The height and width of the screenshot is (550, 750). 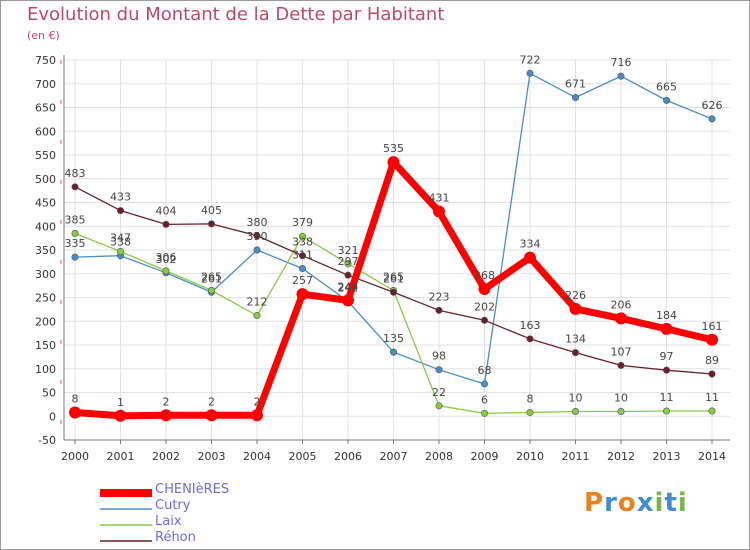 I want to click on x-tick-label: 2013, so click(x=667, y=456).